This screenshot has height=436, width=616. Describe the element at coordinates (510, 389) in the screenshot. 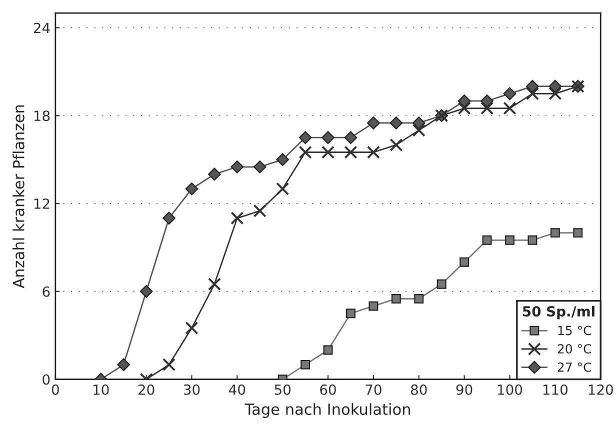

I see `x-tick-label: 100` at that location.